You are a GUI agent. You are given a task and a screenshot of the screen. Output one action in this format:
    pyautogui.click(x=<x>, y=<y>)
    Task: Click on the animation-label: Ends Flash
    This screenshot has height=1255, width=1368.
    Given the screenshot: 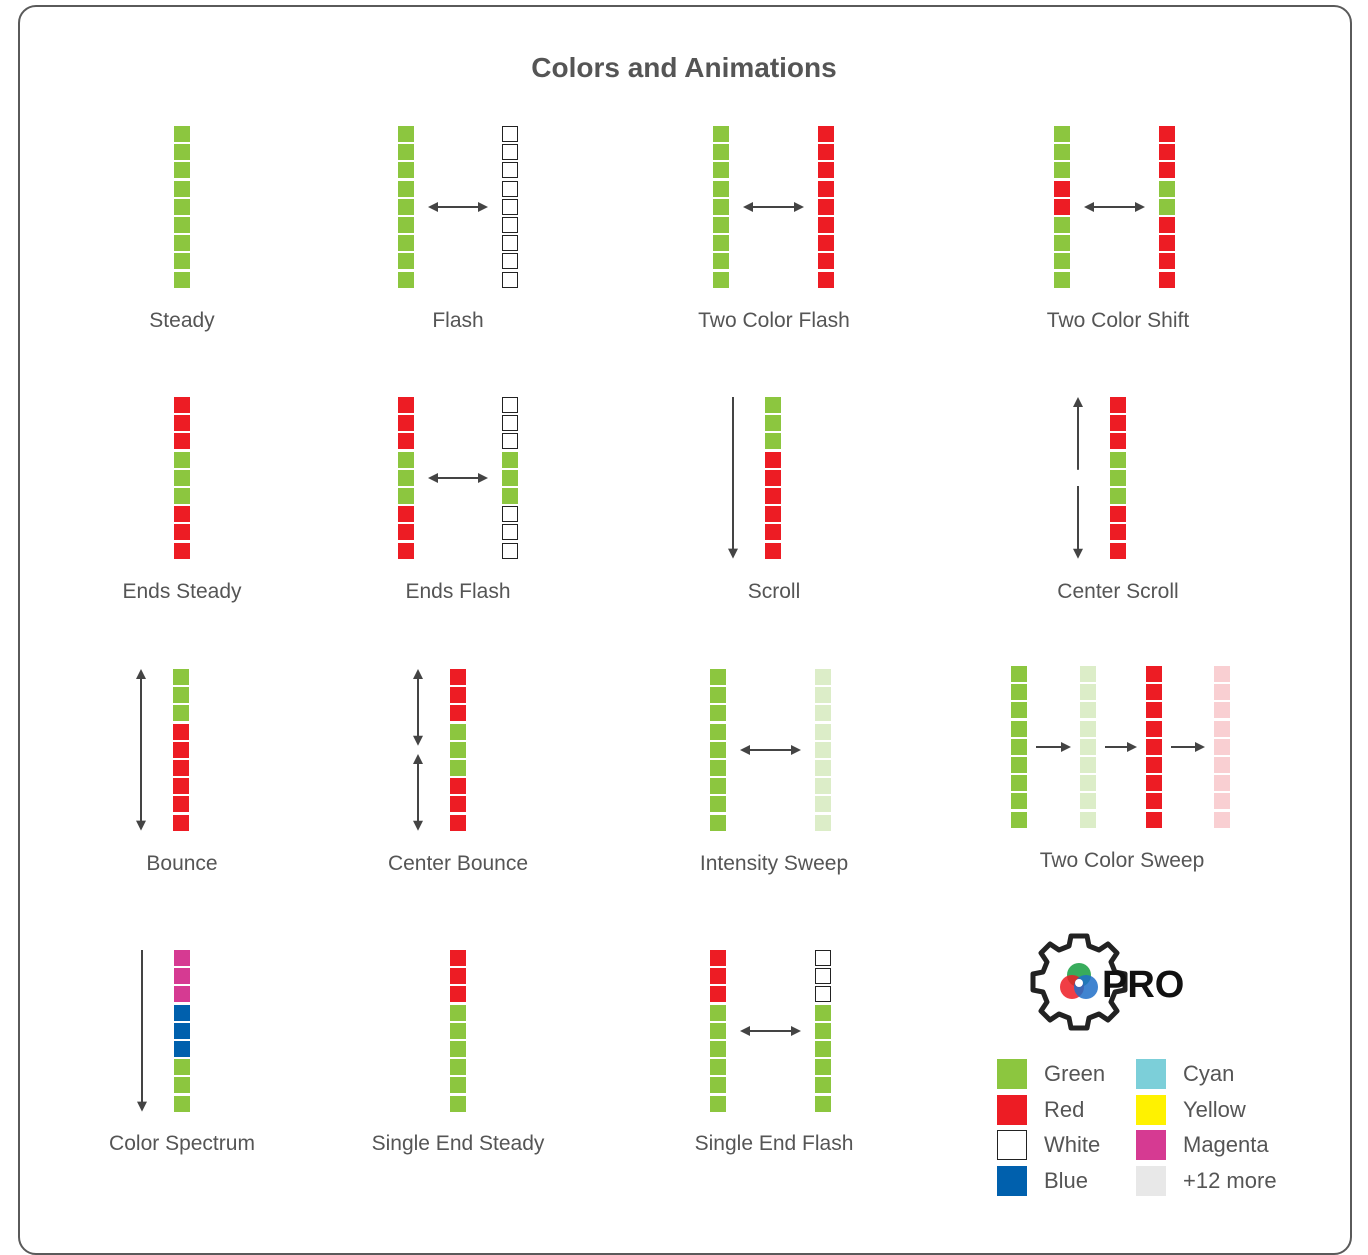 What is the action you would take?
    pyautogui.click(x=458, y=591)
    